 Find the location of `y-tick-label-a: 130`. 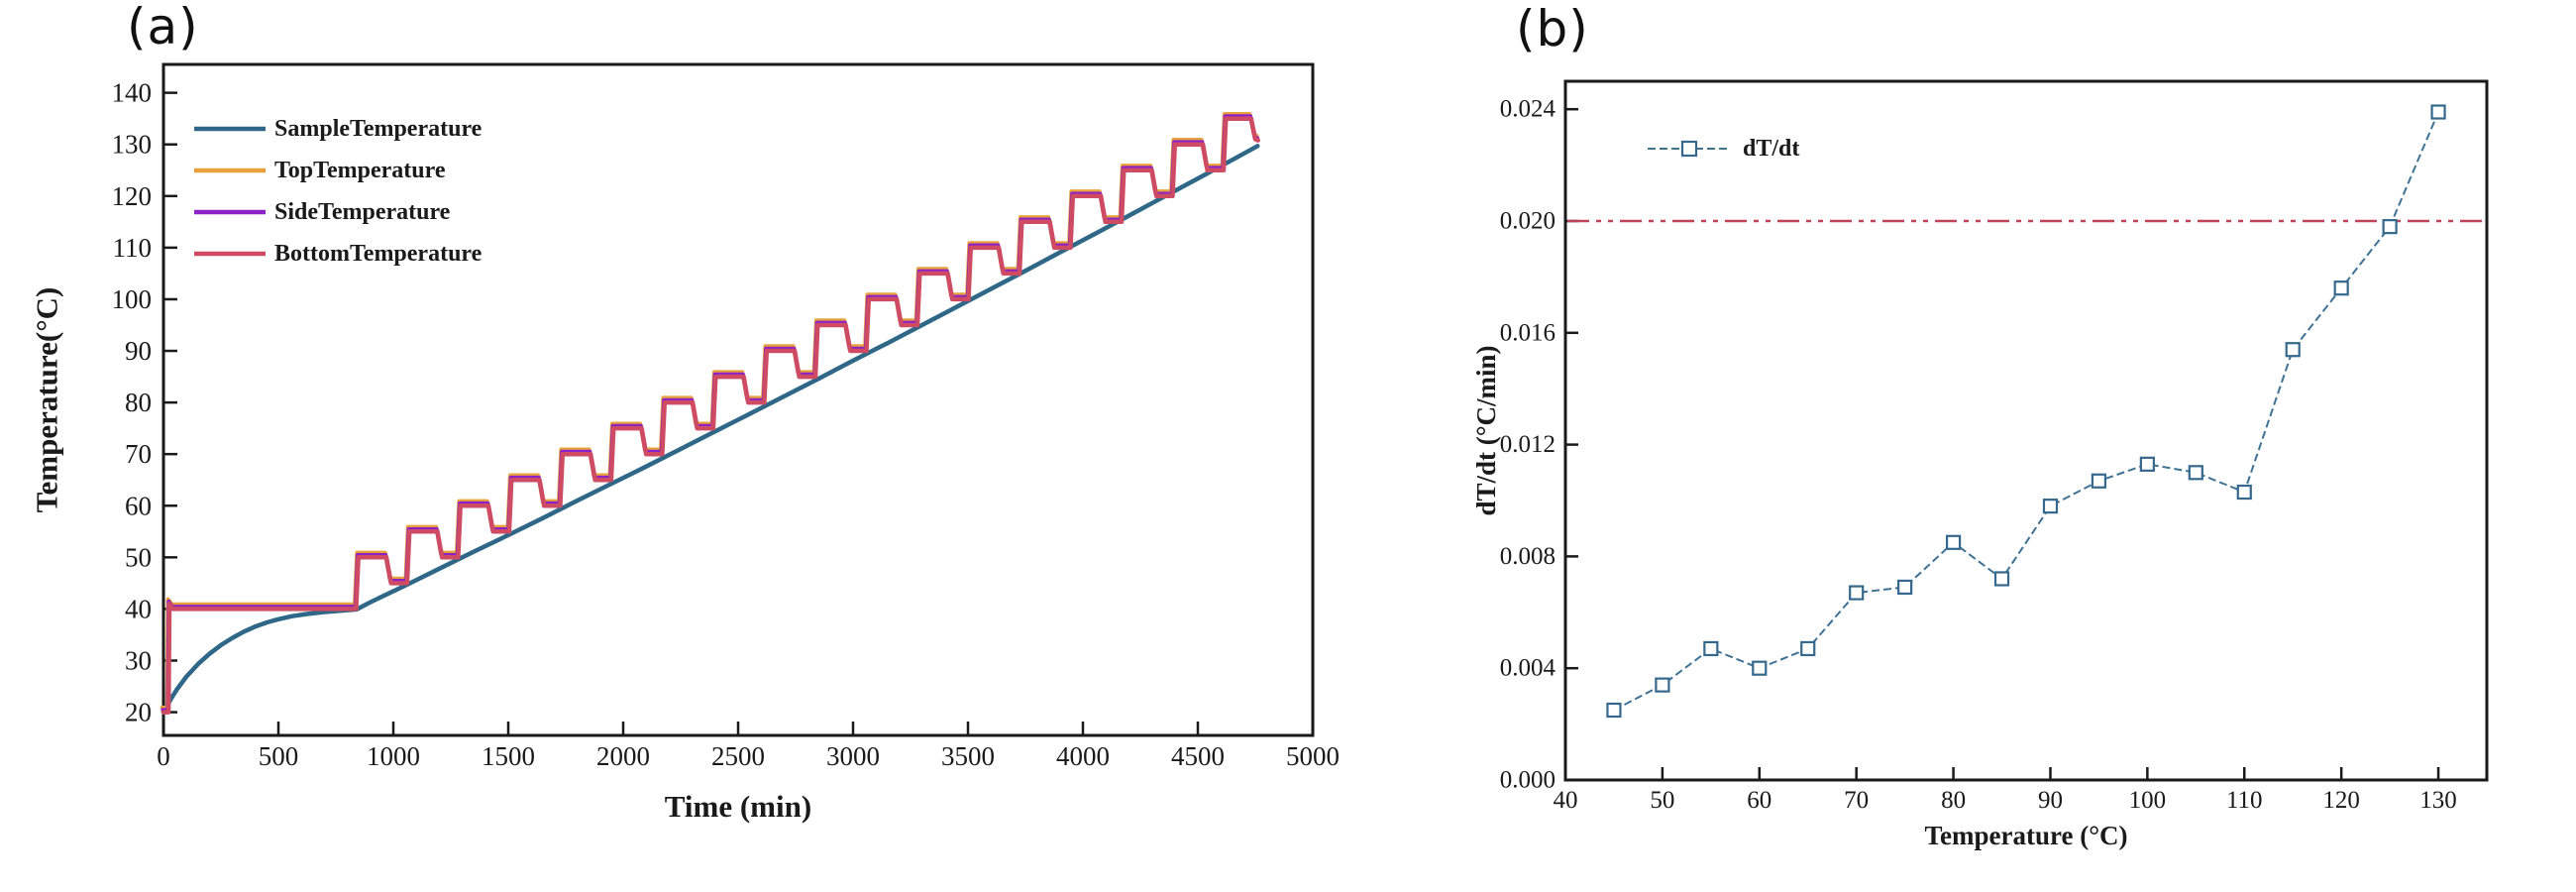

y-tick-label-a: 130 is located at coordinates (132, 145).